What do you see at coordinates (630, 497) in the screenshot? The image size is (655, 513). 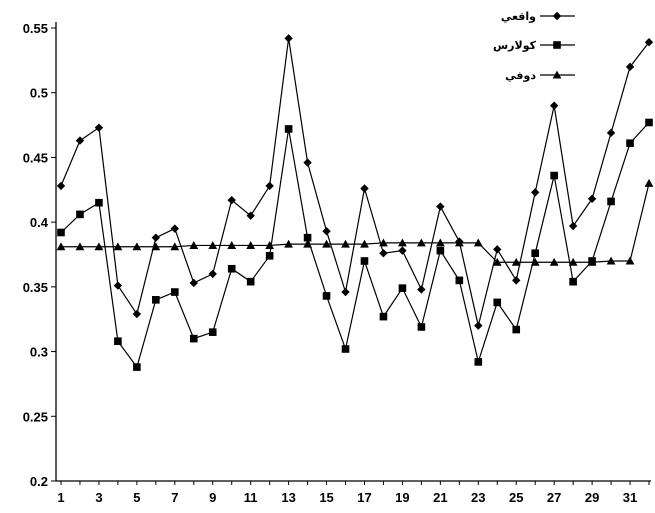 I see `x-tick-label: 31` at bounding box center [630, 497].